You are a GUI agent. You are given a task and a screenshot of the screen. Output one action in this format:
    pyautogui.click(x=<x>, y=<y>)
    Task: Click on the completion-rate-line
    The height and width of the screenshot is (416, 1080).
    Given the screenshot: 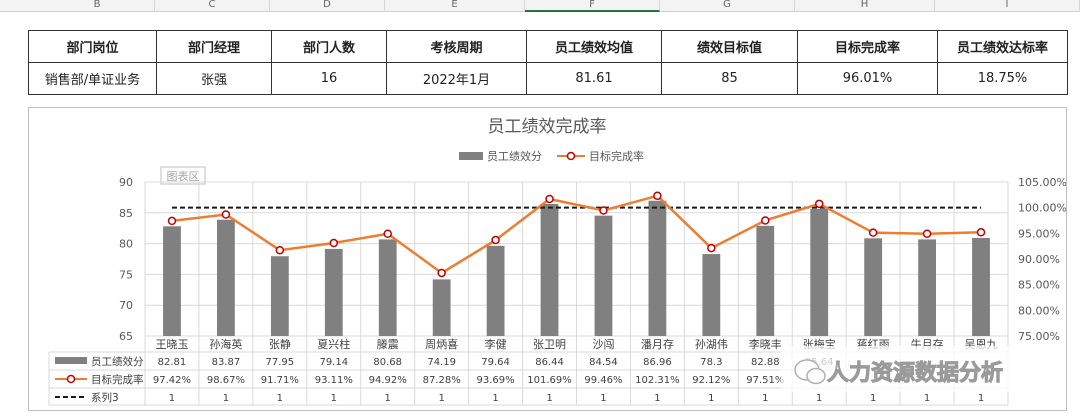 What is the action you would take?
    pyautogui.click(x=576, y=234)
    